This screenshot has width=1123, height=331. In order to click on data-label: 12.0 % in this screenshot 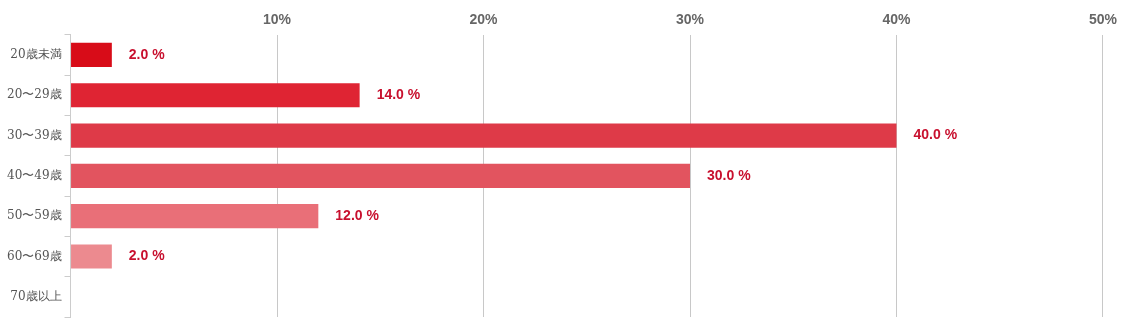, I will do `click(357, 215)`.